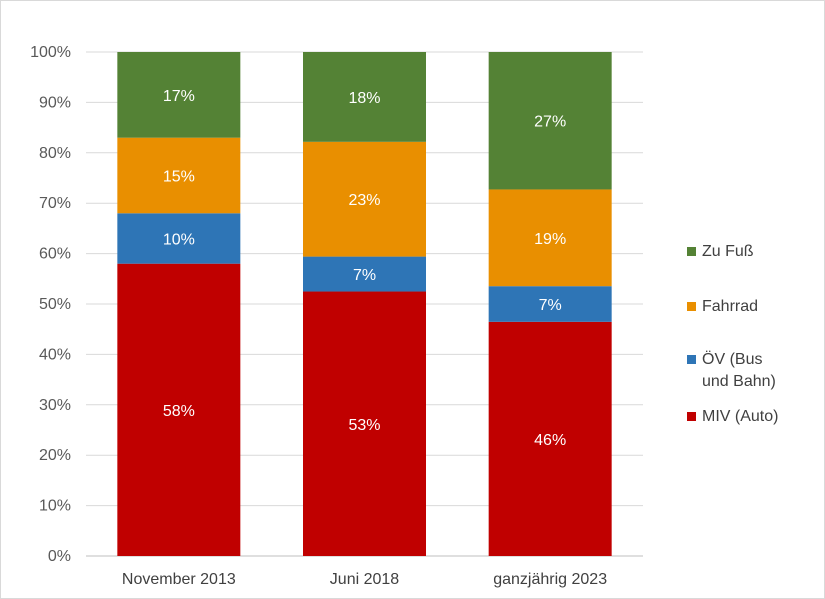 The width and height of the screenshot is (825, 599). What do you see at coordinates (179, 579) in the screenshot?
I see `x-tick-label: November 2013` at bounding box center [179, 579].